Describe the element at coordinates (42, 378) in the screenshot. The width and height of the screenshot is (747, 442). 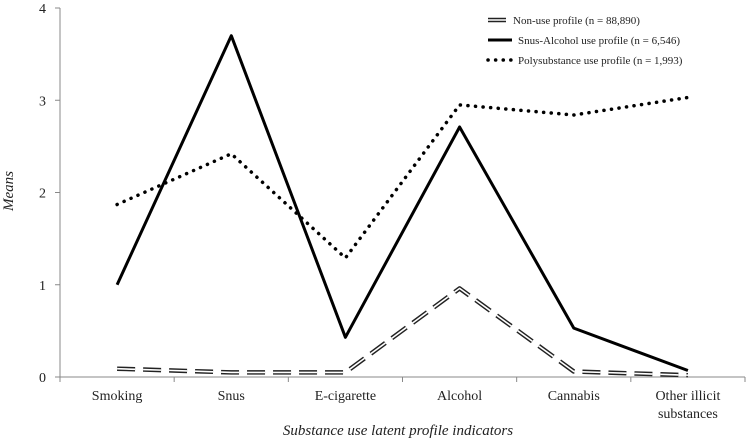
I see `y-tick-label: 0` at that location.